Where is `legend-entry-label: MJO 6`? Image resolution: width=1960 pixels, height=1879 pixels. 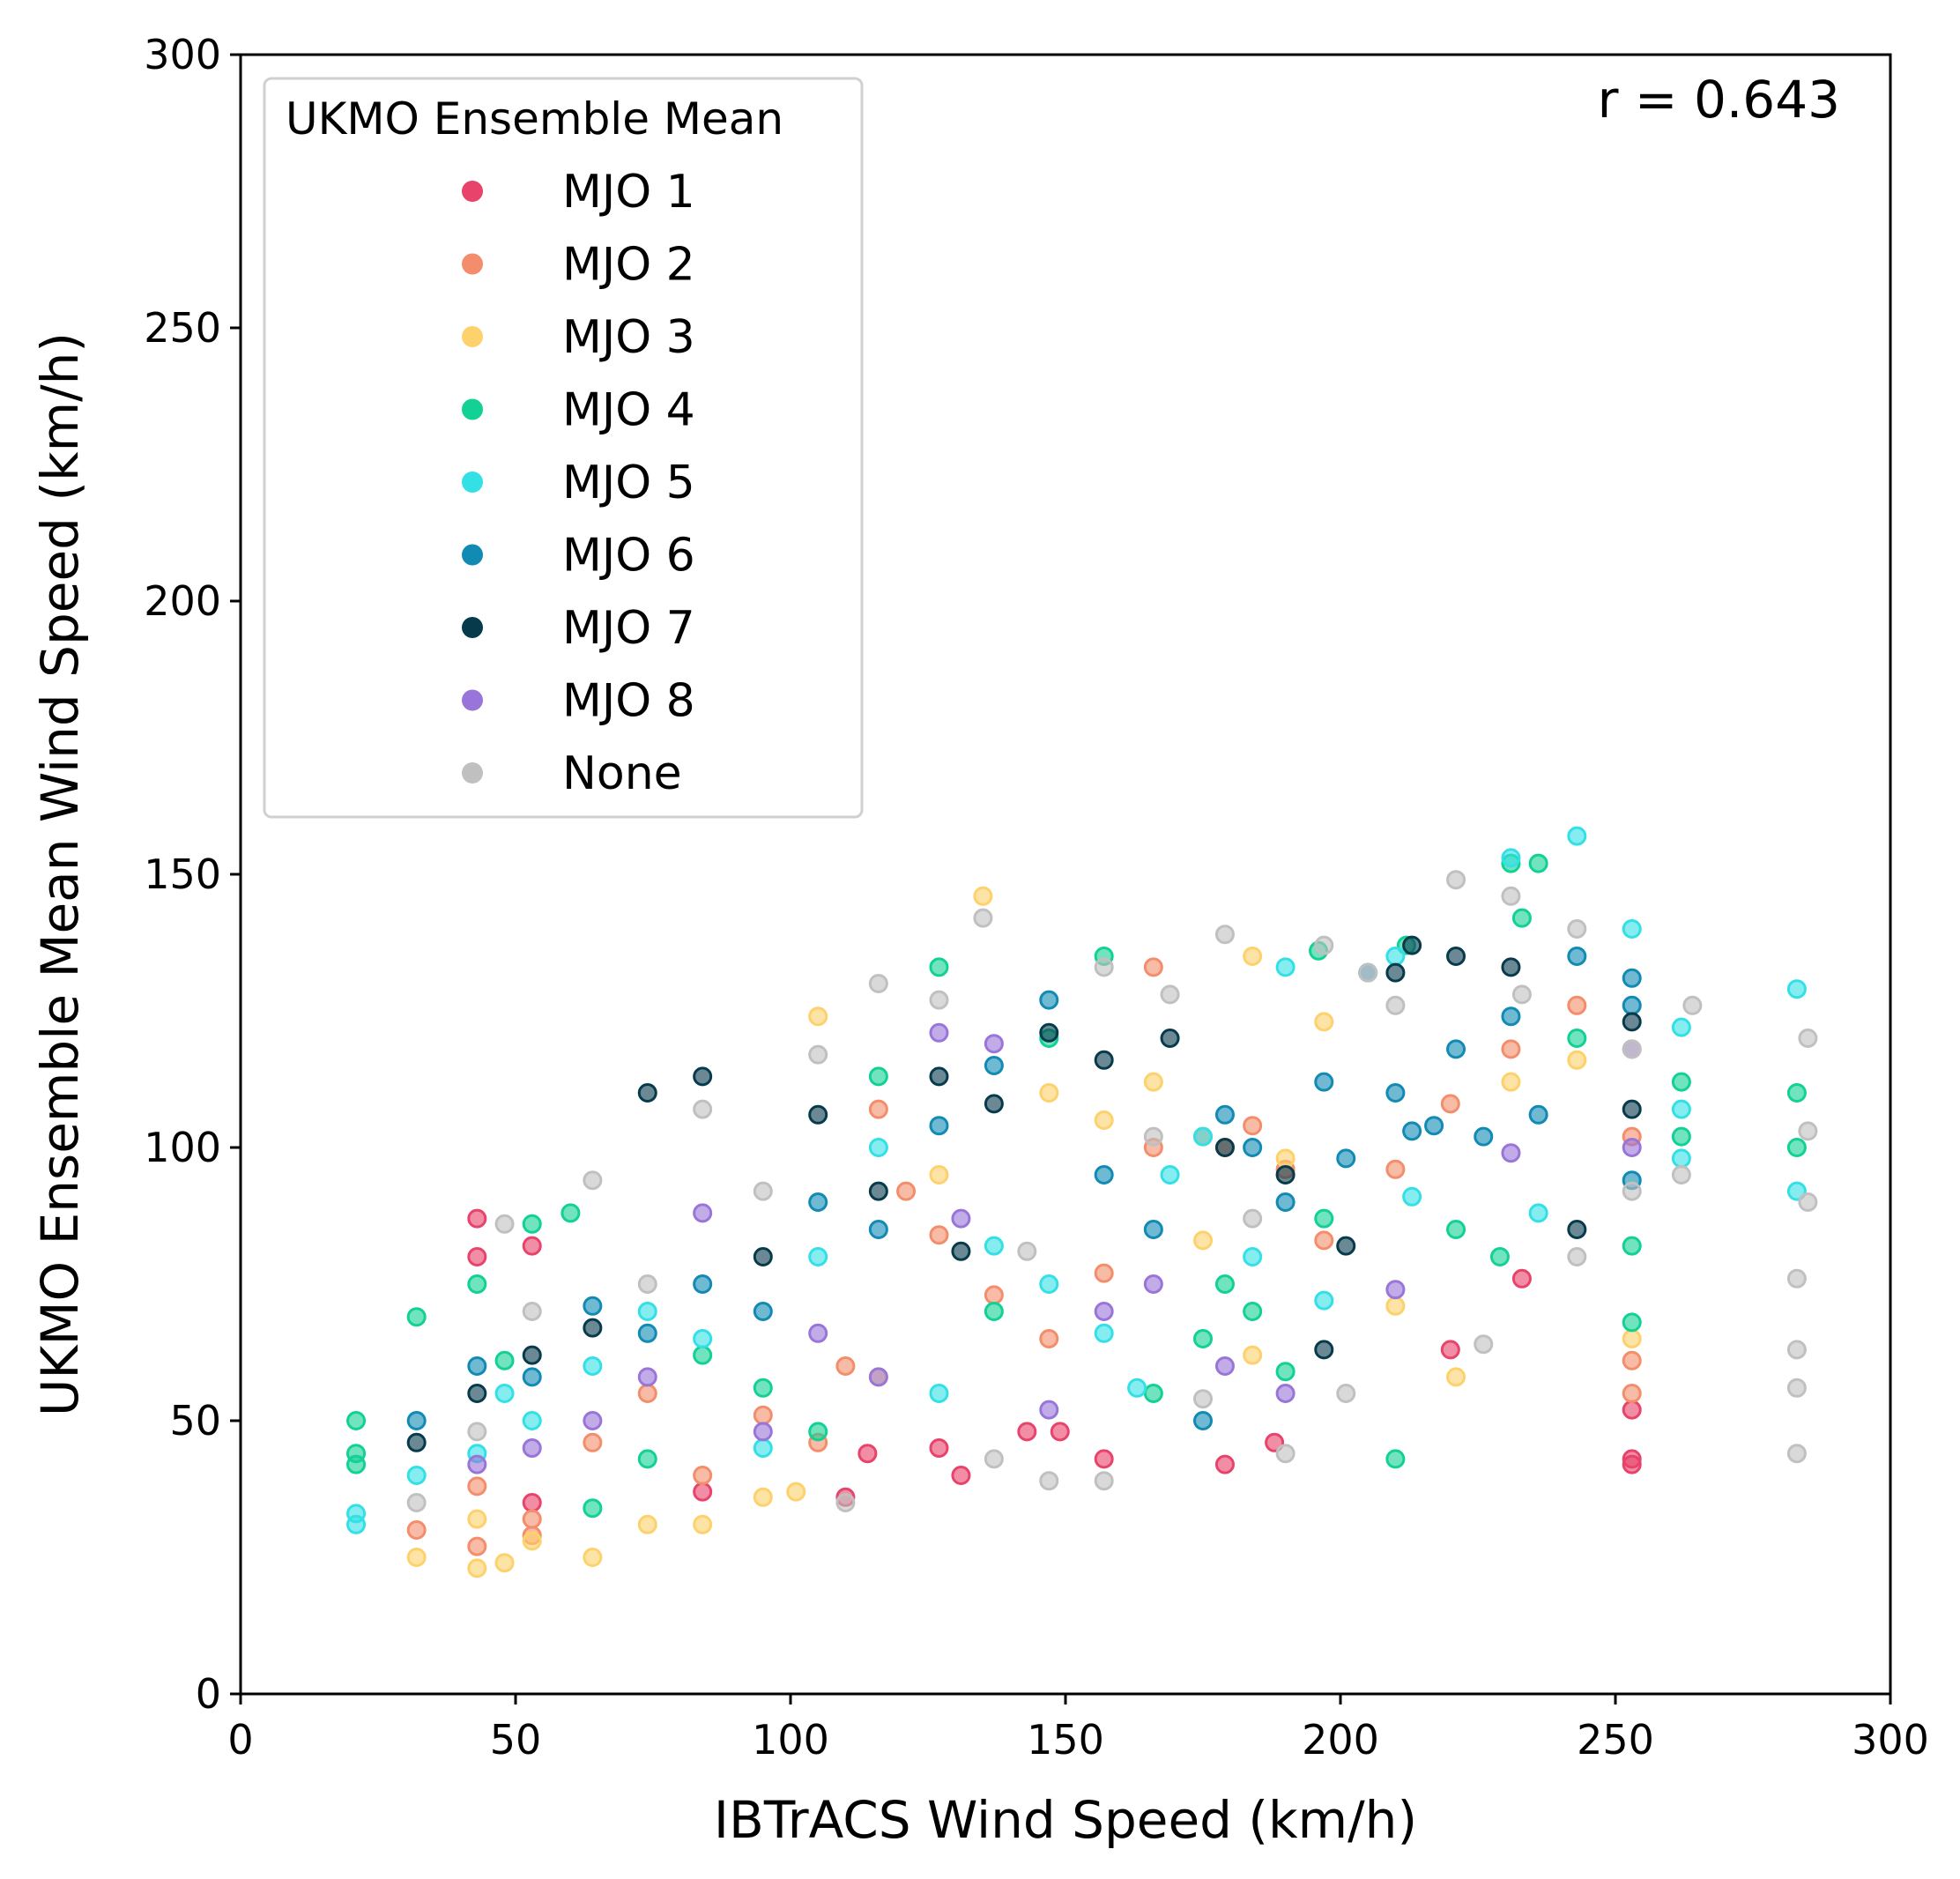
legend-entry-label: MJO 6 is located at coordinates (628, 557).